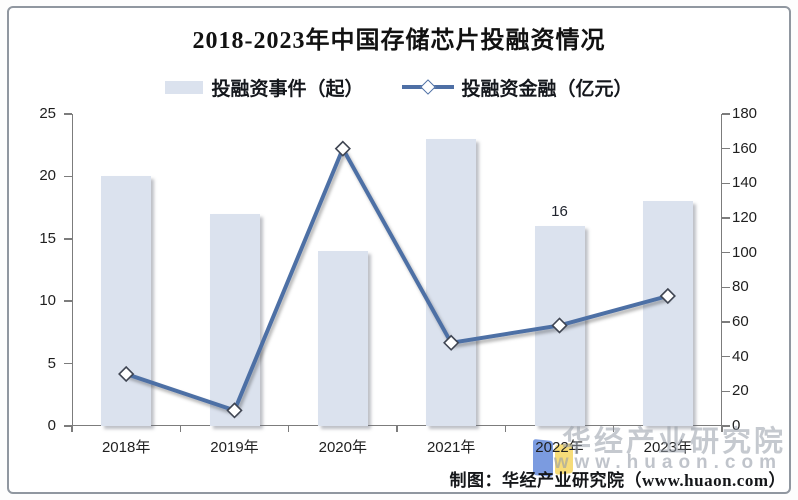 The image size is (798, 500). What do you see at coordinates (287, 89) in the screenshot?
I see `legend-label: 投融资事件（起）` at bounding box center [287, 89].